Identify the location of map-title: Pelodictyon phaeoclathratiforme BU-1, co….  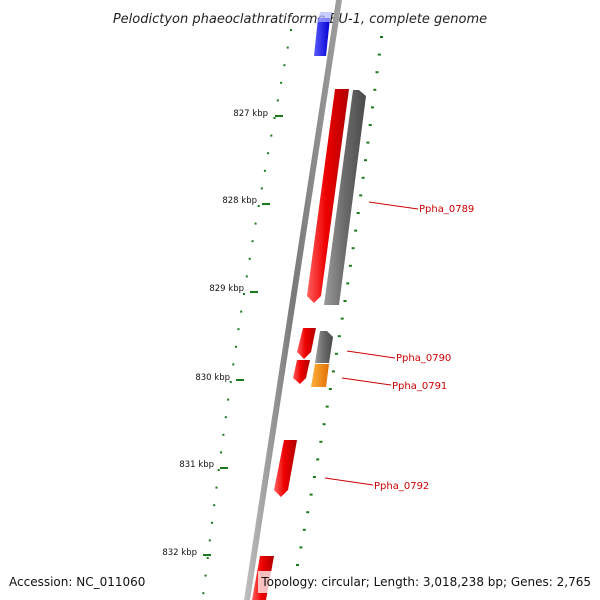
(300, 19).